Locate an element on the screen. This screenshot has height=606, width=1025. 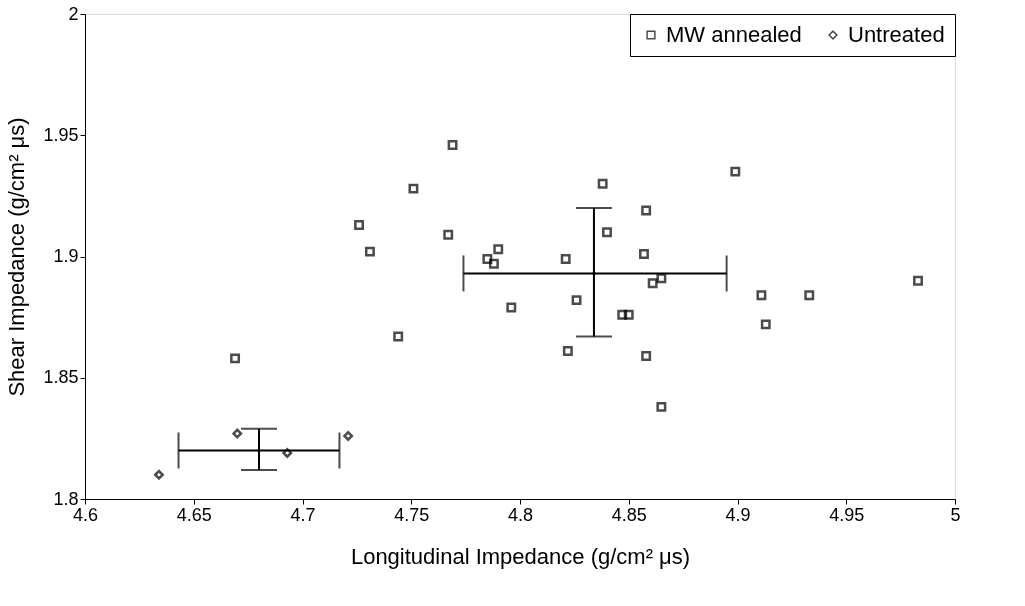
x-tick-label: 4.75 is located at coordinates (412, 514).